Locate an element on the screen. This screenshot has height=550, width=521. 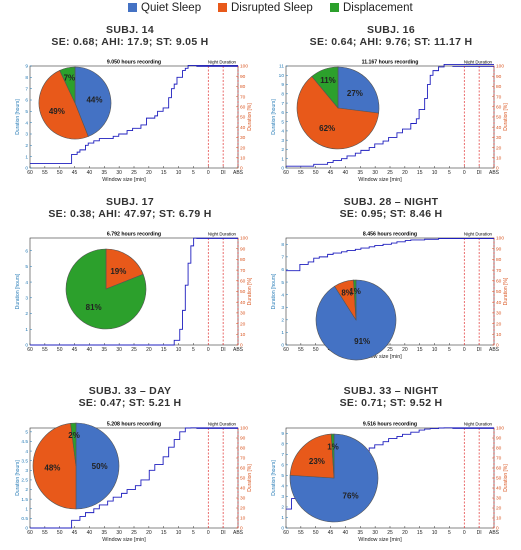
subject-stats: SE: 0.95; ST: 8.46 H is located at coordinates (391, 214).